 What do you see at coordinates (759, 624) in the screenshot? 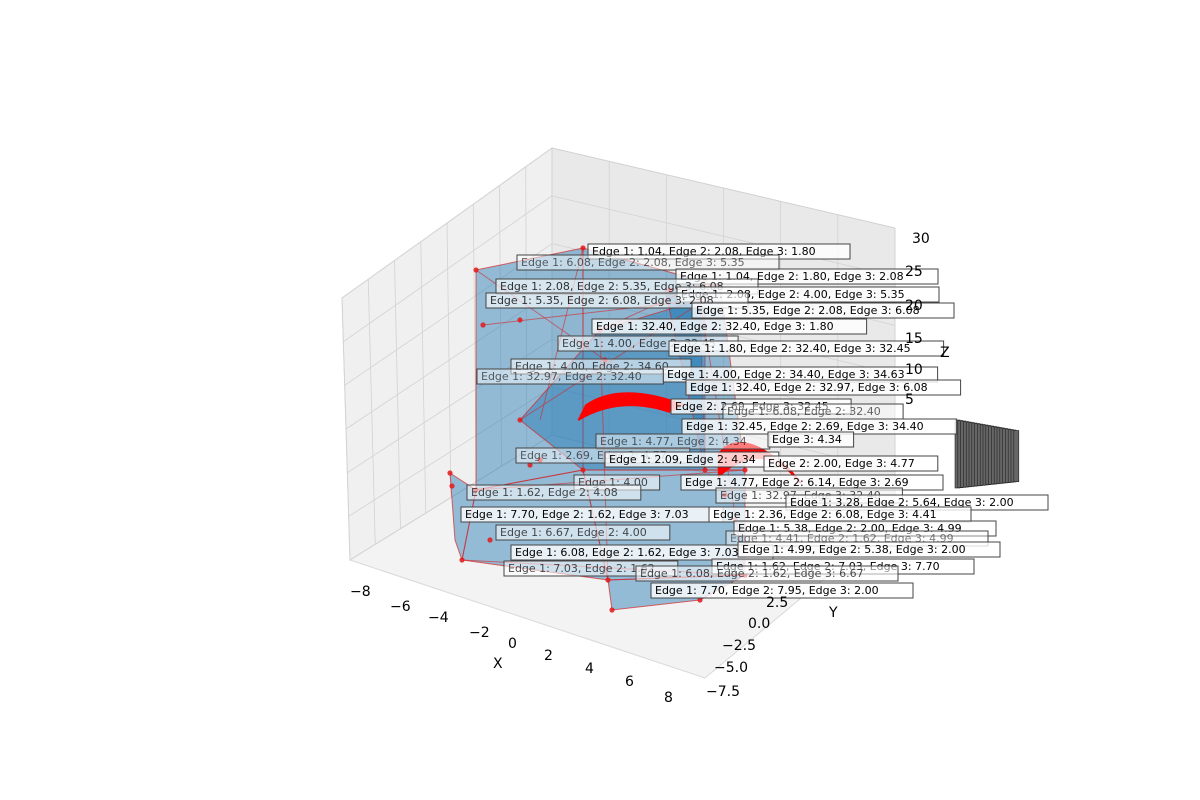
I see `y-tick-label: 0.0` at bounding box center [759, 624].